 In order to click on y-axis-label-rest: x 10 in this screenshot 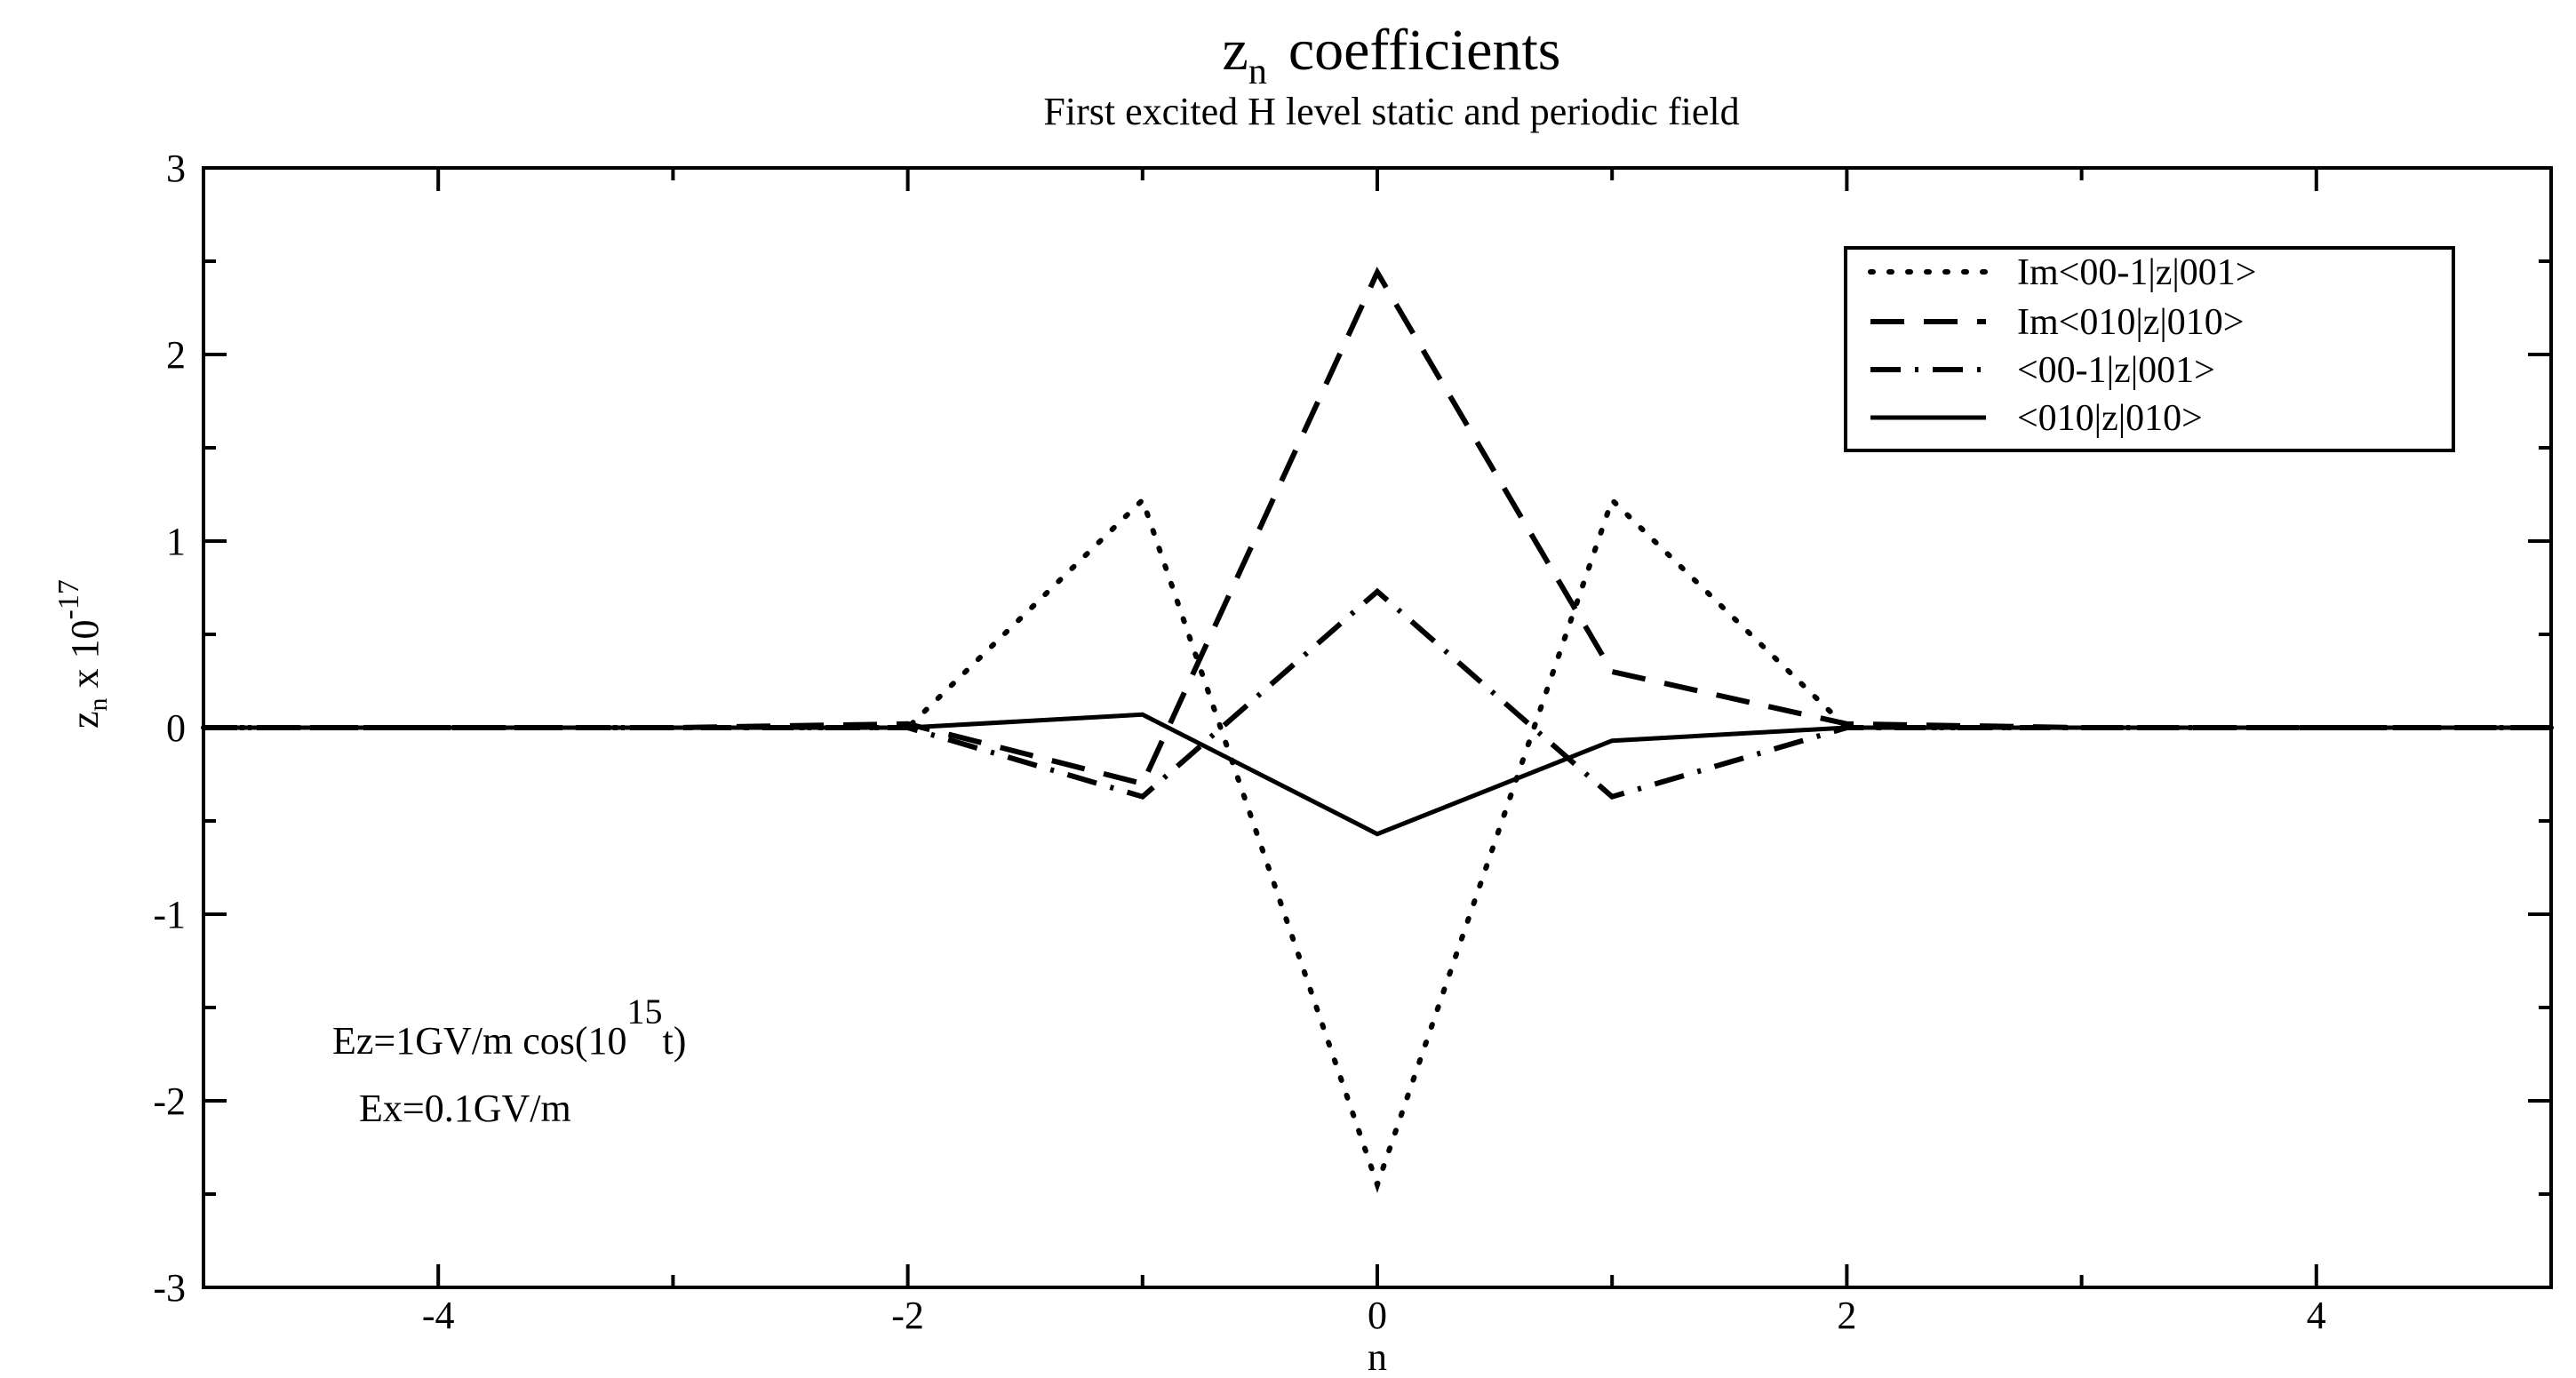, I will do `click(85, 658)`.